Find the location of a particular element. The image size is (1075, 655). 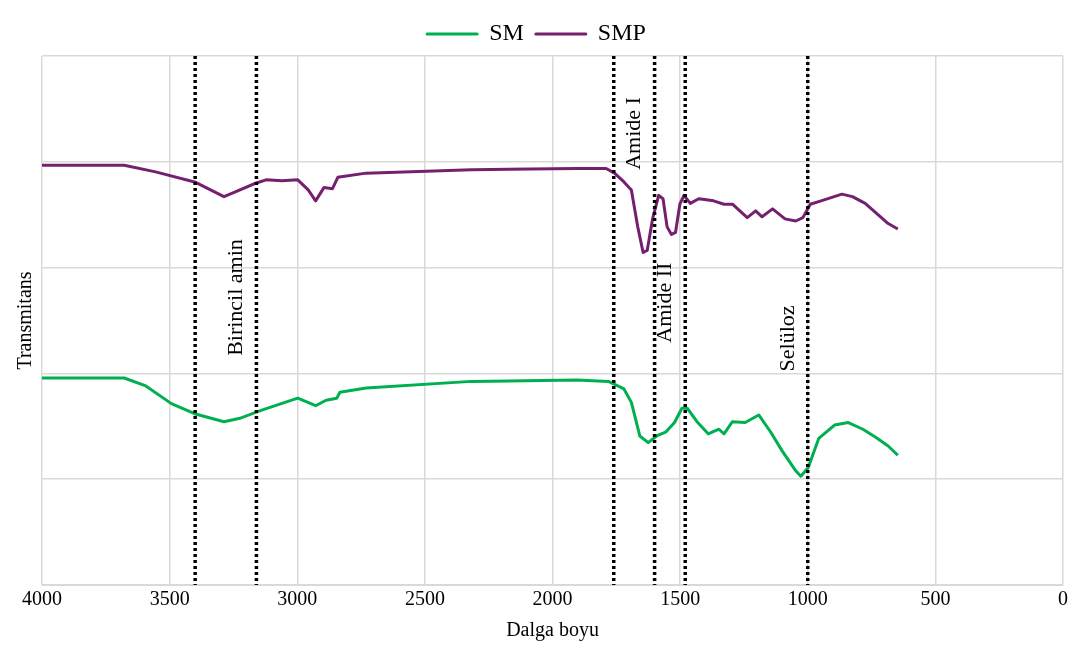

x-axis-title: Dalga boyu is located at coordinates (552, 630).